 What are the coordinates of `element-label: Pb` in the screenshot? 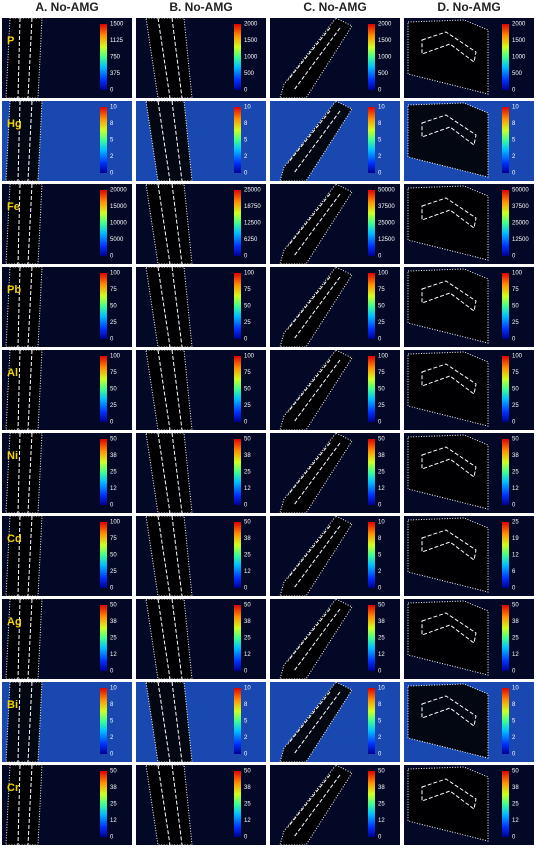 It's located at (14, 290).